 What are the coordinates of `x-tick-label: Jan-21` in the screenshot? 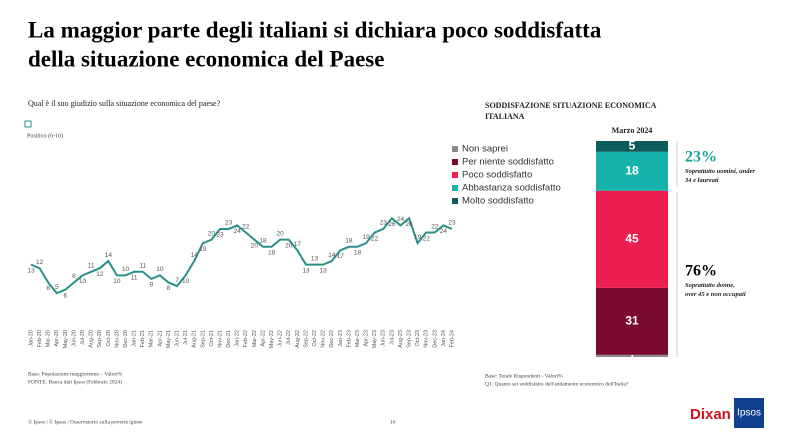 It's located at (135, 338).